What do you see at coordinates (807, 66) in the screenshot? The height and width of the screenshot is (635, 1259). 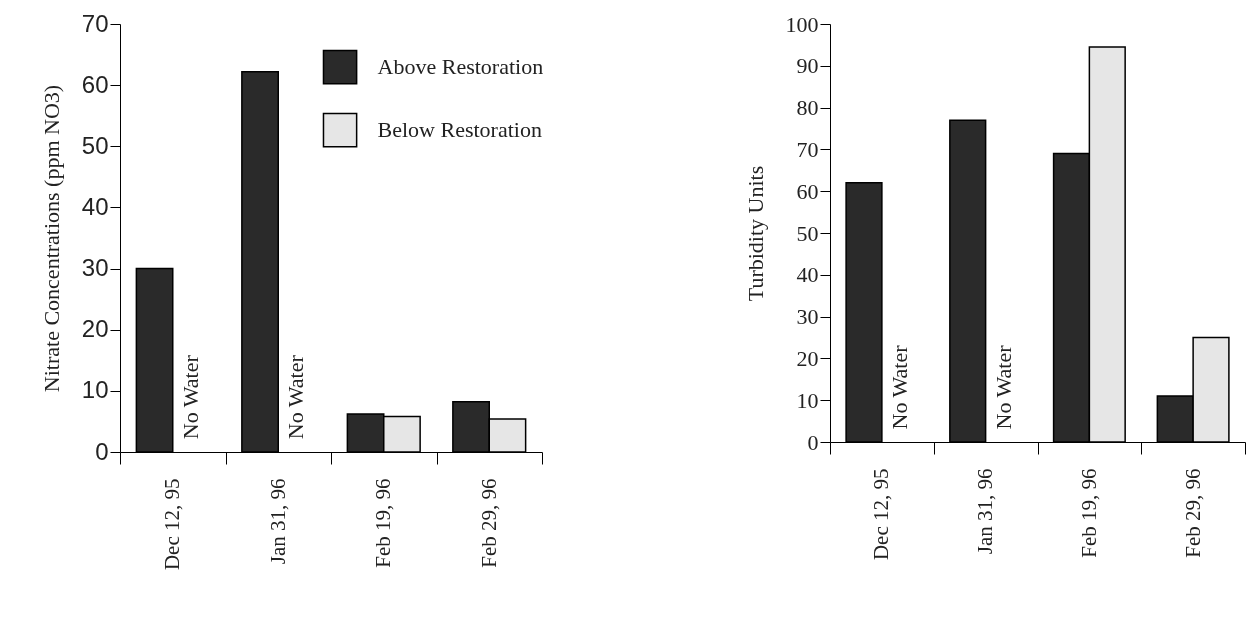 I see `y-tick-label: 90` at bounding box center [807, 66].